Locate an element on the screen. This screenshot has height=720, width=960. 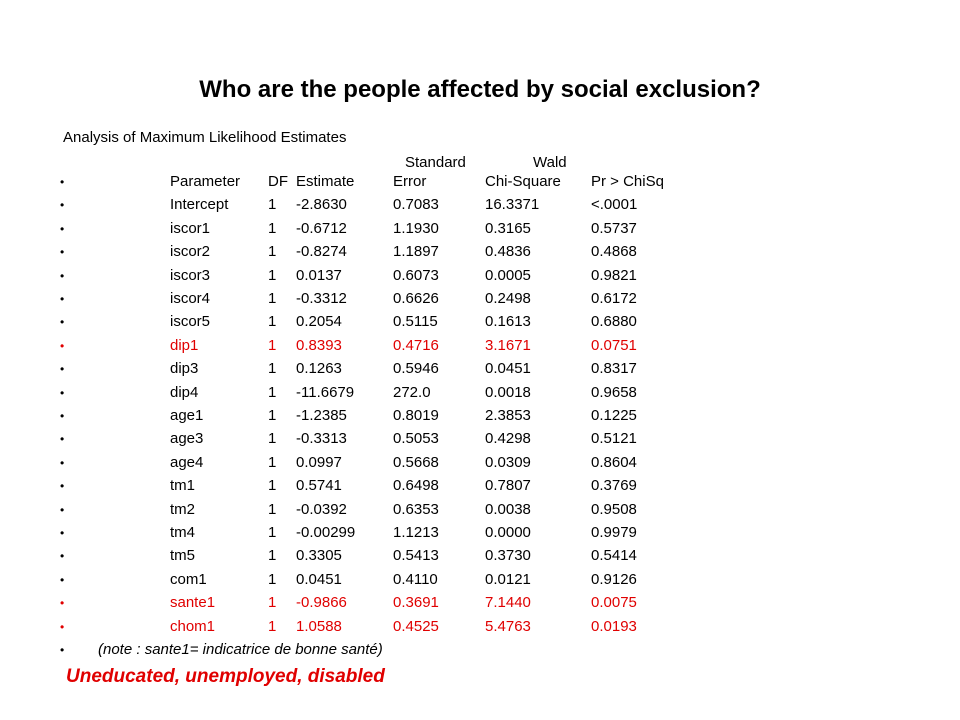
table-row: • tm4 1 -0.00299 1.1213 0.0000 0.9979 is located at coordinates (480, 533).